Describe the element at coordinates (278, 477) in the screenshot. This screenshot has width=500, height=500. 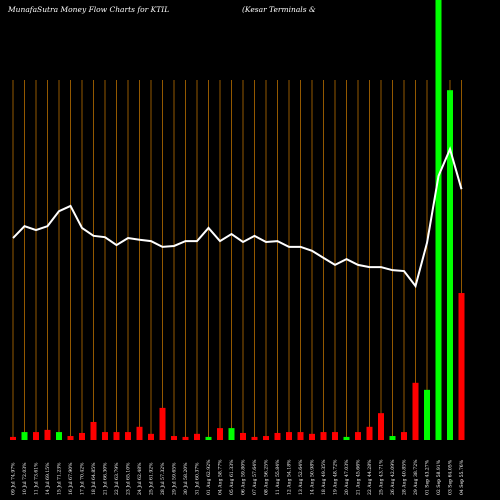
I see `x-tick-label: 11 Aug 55.84%` at that location.